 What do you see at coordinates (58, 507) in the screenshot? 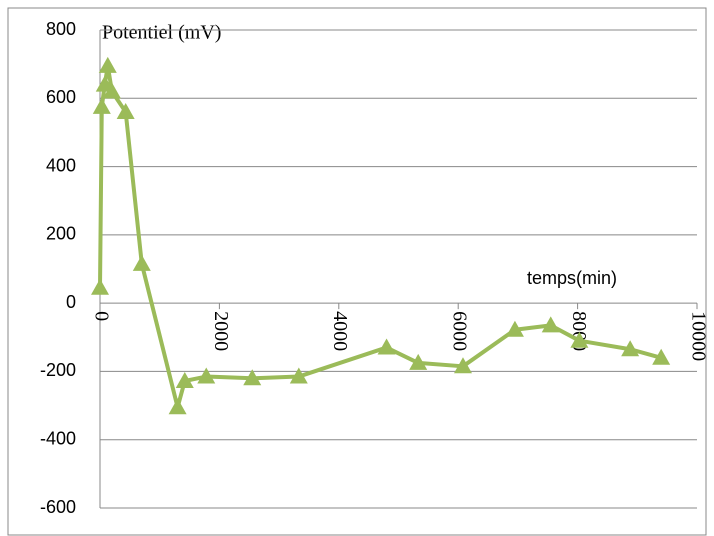
I see `y-tick-label: -600` at bounding box center [58, 507].